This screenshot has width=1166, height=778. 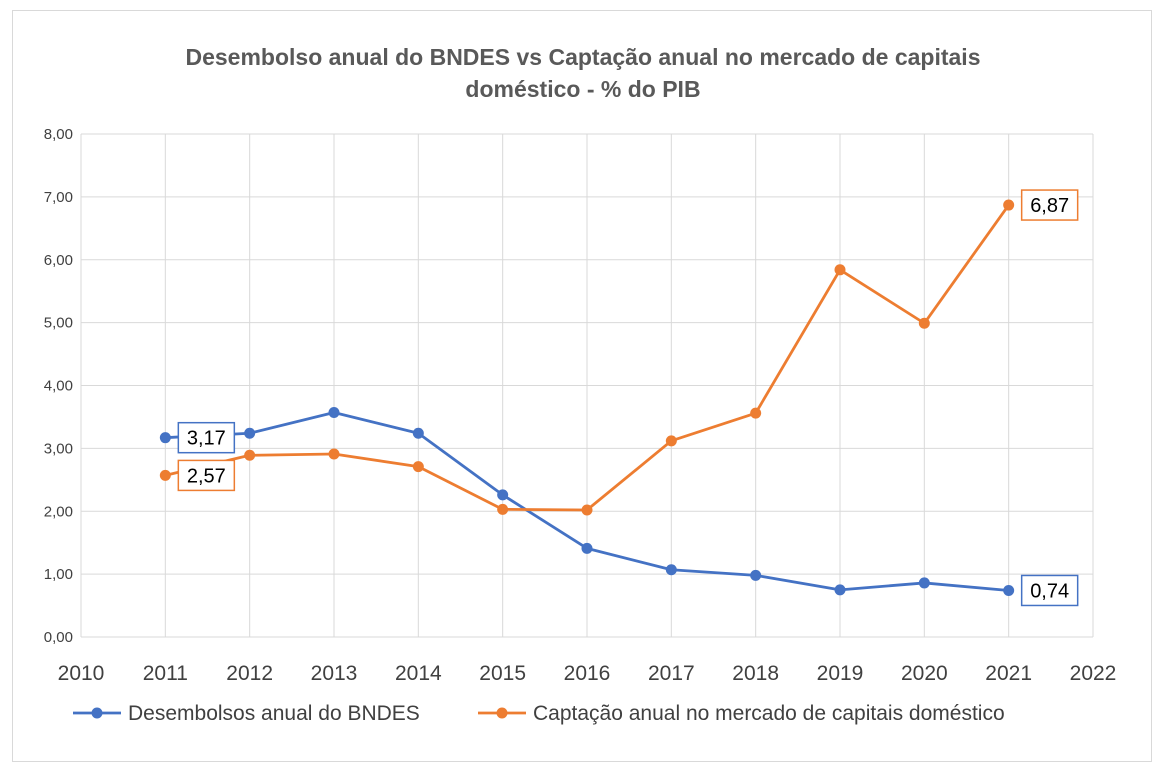 What do you see at coordinates (249, 673) in the screenshot?
I see `x-tick-label: 2012` at bounding box center [249, 673].